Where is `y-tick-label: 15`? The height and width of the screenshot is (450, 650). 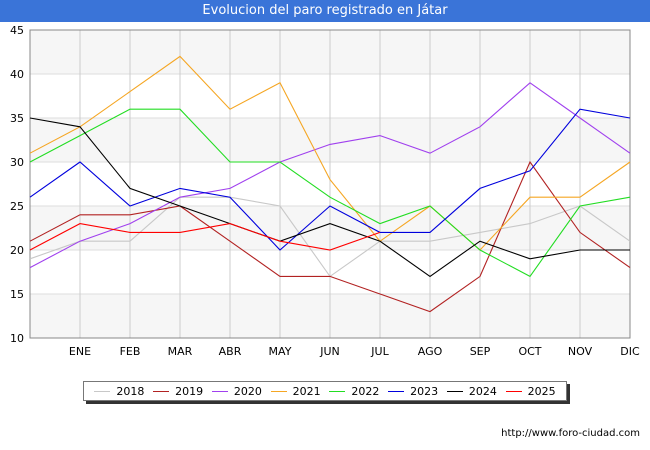
y-tick-label: 15 is located at coordinates (17, 294).